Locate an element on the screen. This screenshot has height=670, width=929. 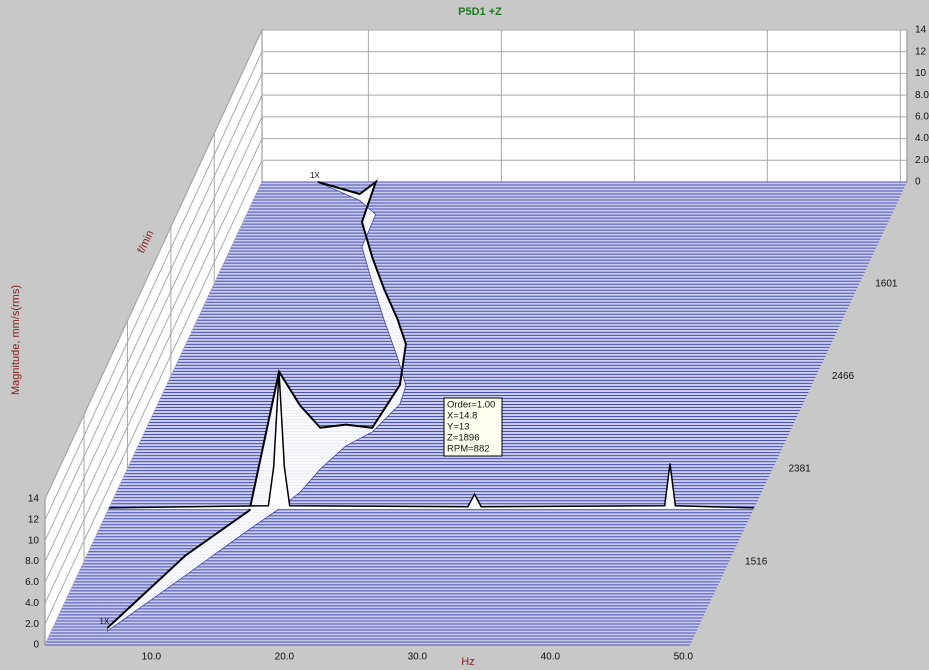
z-axis-label: f/min is located at coordinates (145, 242).